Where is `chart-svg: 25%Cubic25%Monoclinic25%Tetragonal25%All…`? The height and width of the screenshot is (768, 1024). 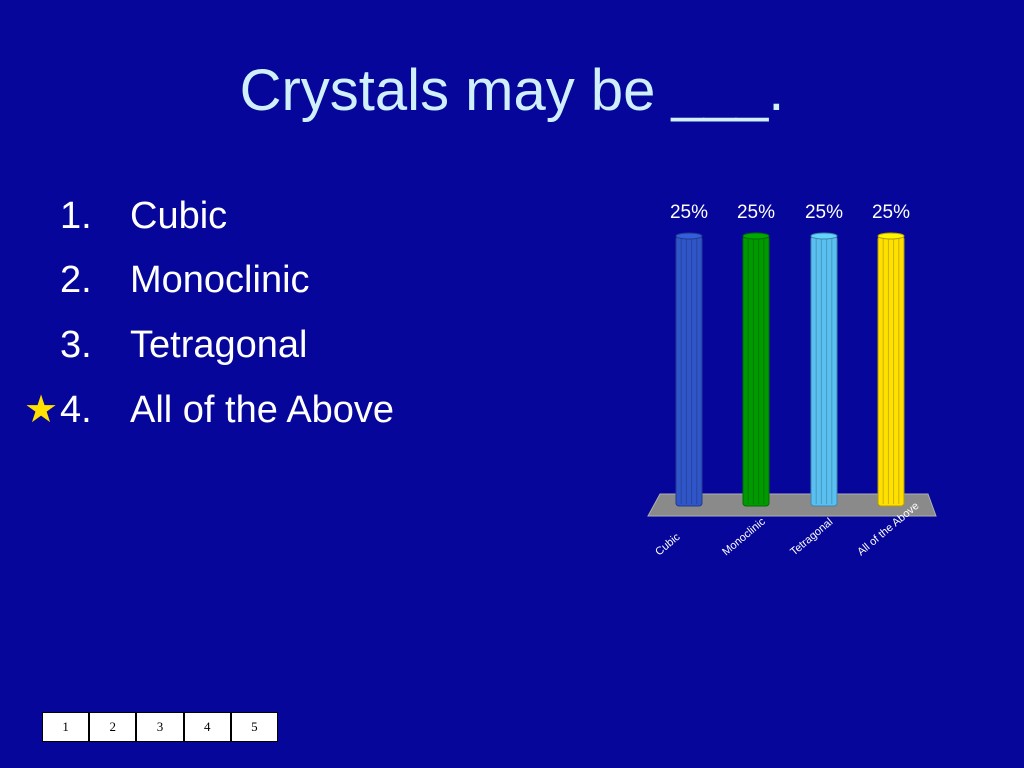 chart-svg: 25%Cubic25%Monoclinic25%Tetragonal25%All… is located at coordinates (792, 380).